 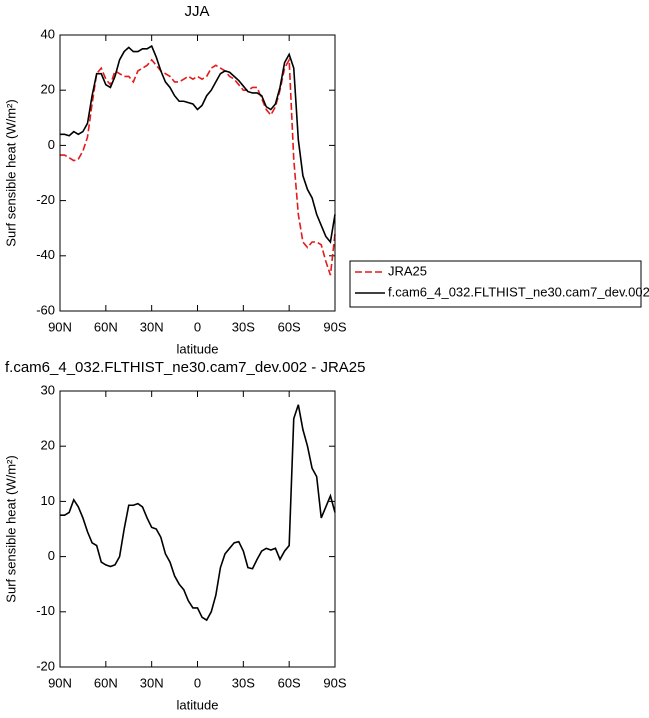 What do you see at coordinates (45, 309) in the screenshot?
I see `y-tick-label: -60` at bounding box center [45, 309].